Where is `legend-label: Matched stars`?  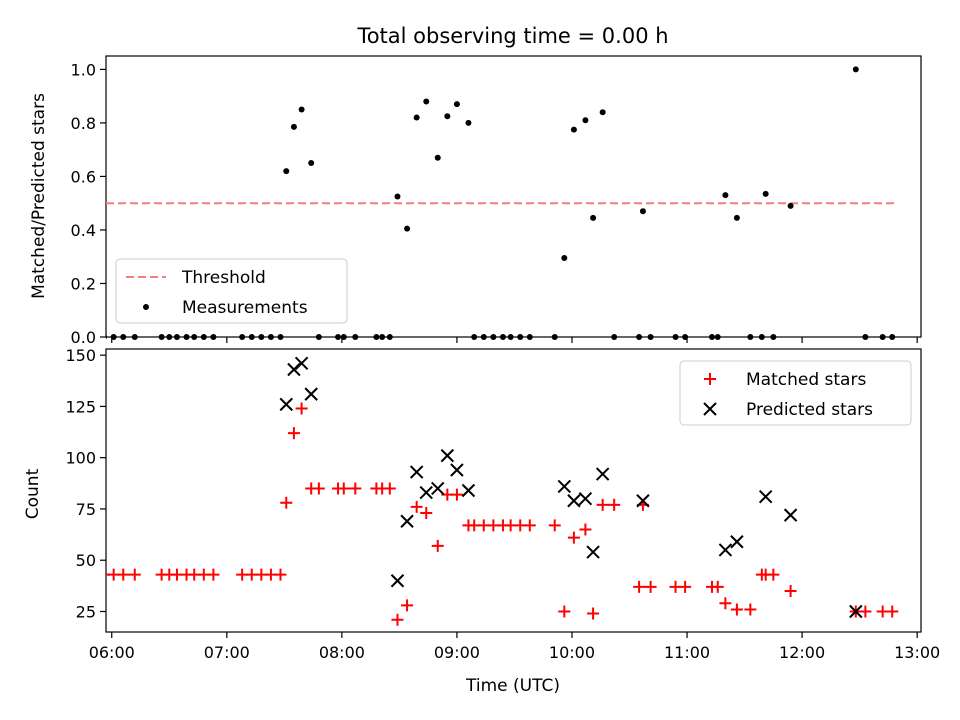 legend-label: Matched stars is located at coordinates (806, 380).